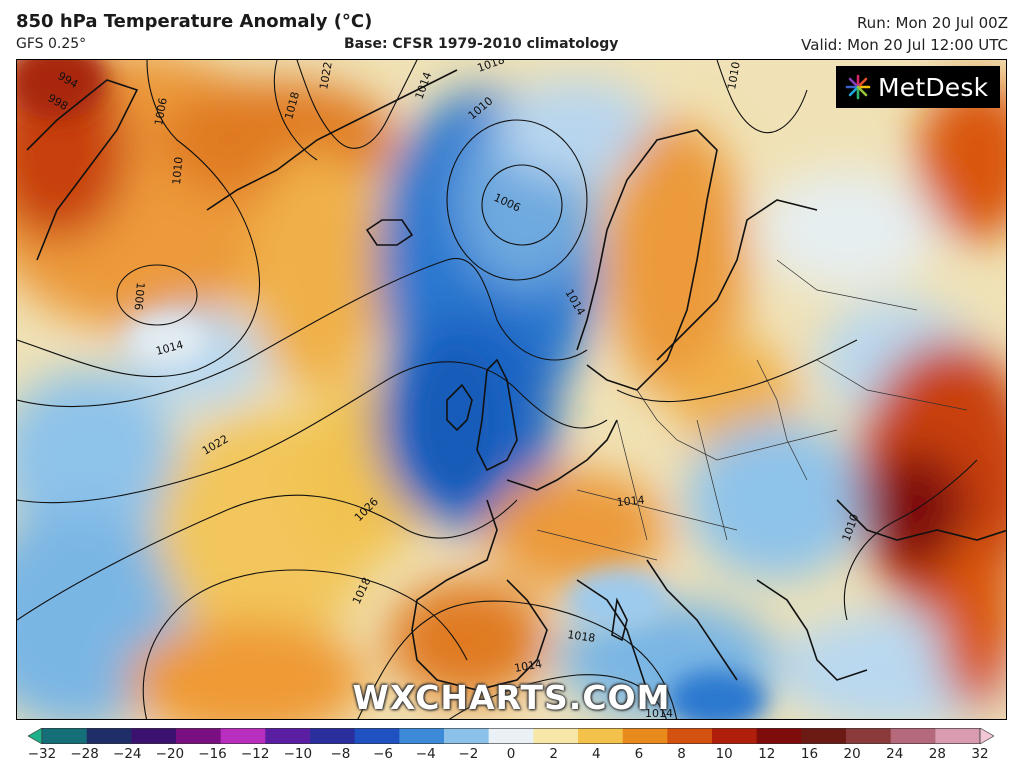  I want to click on colorbar-tick-label: −20, so click(170, 754).